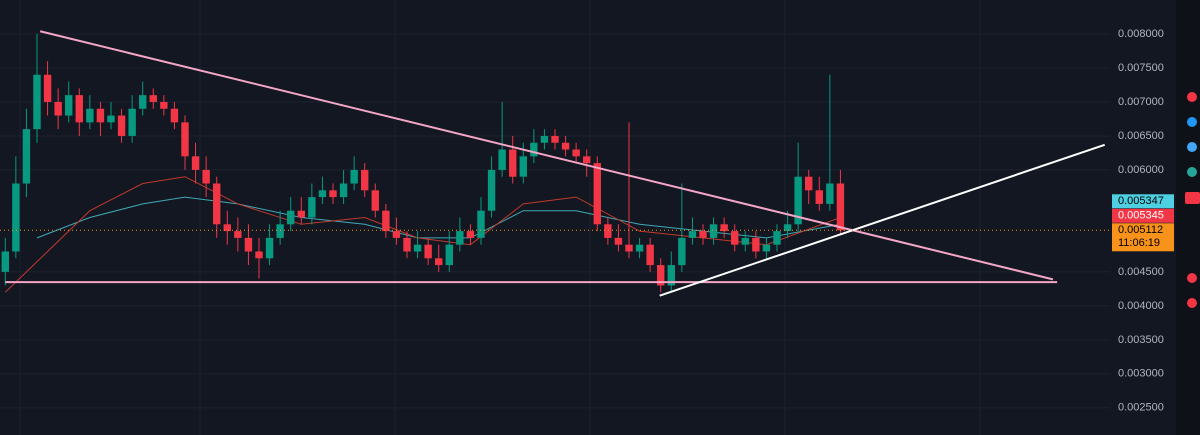  I want to click on y-tick-label: 0.006500, so click(1141, 136).